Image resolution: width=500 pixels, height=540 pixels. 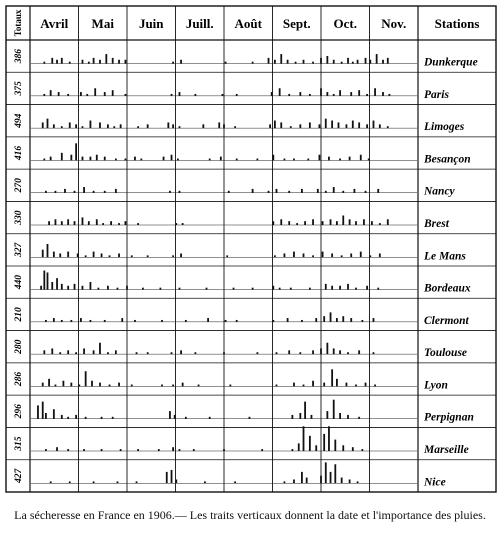 I want to click on station-name: Nancy, so click(x=439, y=192).